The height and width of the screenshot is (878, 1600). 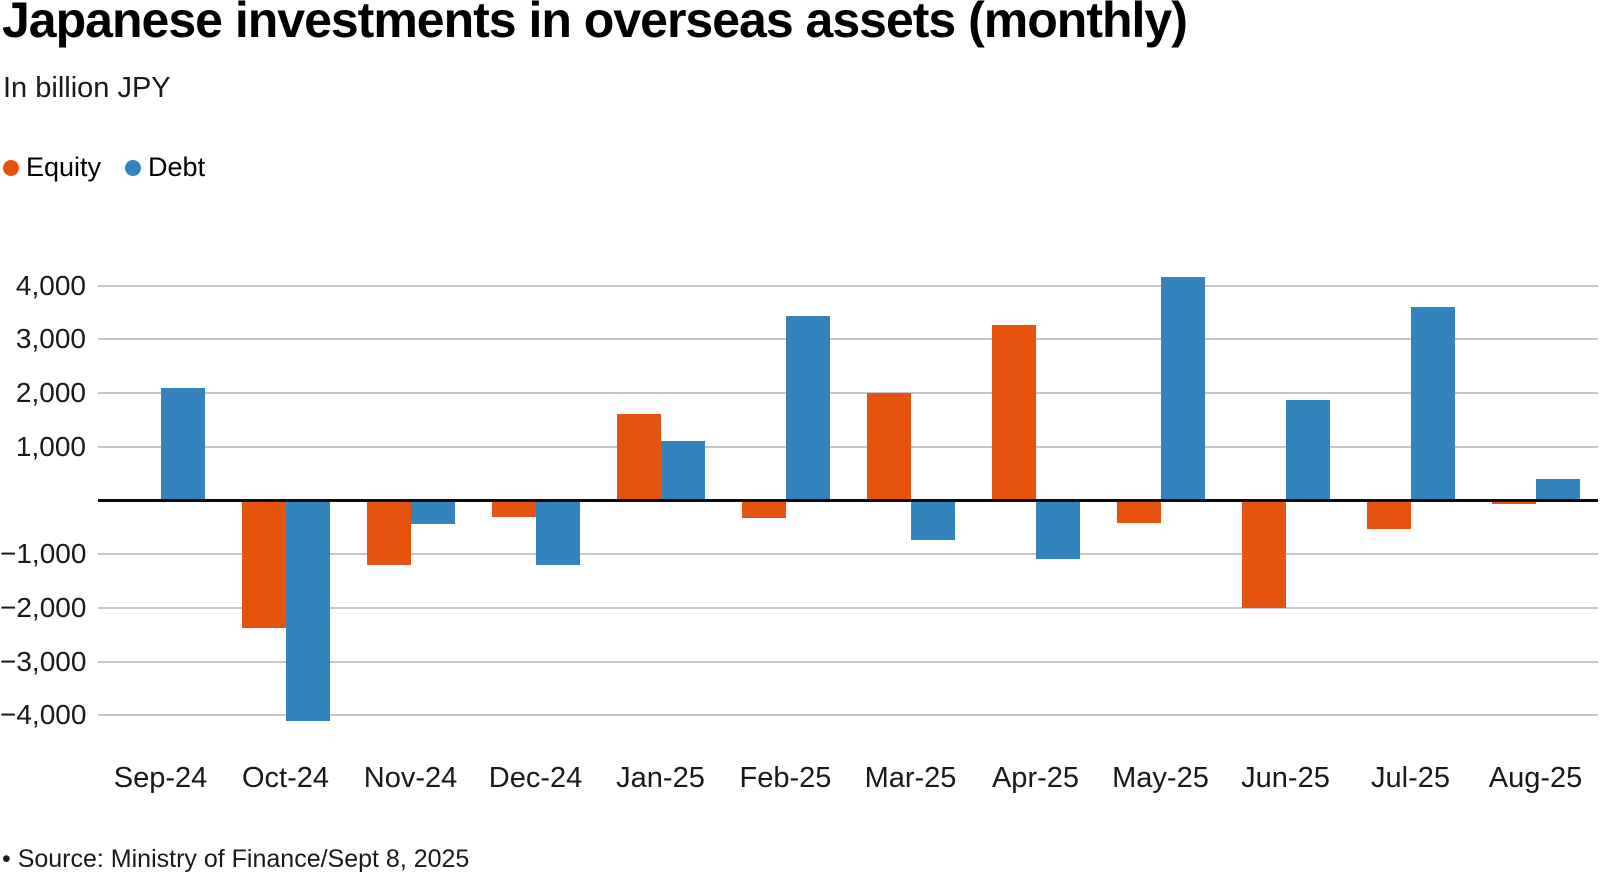 I want to click on legend-label-debt: Debt, so click(x=177, y=167).